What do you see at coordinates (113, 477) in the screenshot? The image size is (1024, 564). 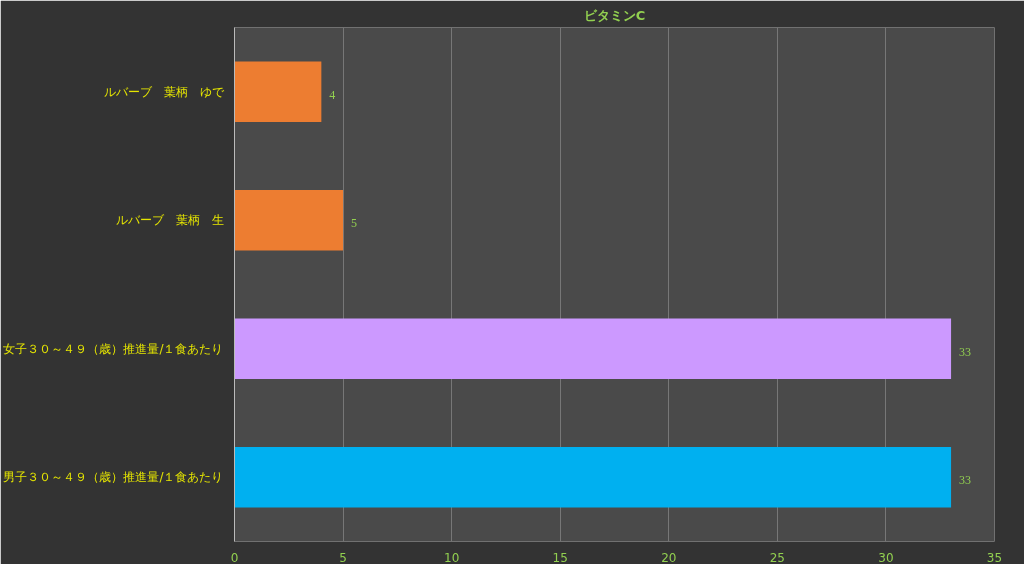 I see `y-tick-label: 男子３０～４９（歳）推進量/１食あたり` at bounding box center [113, 477].